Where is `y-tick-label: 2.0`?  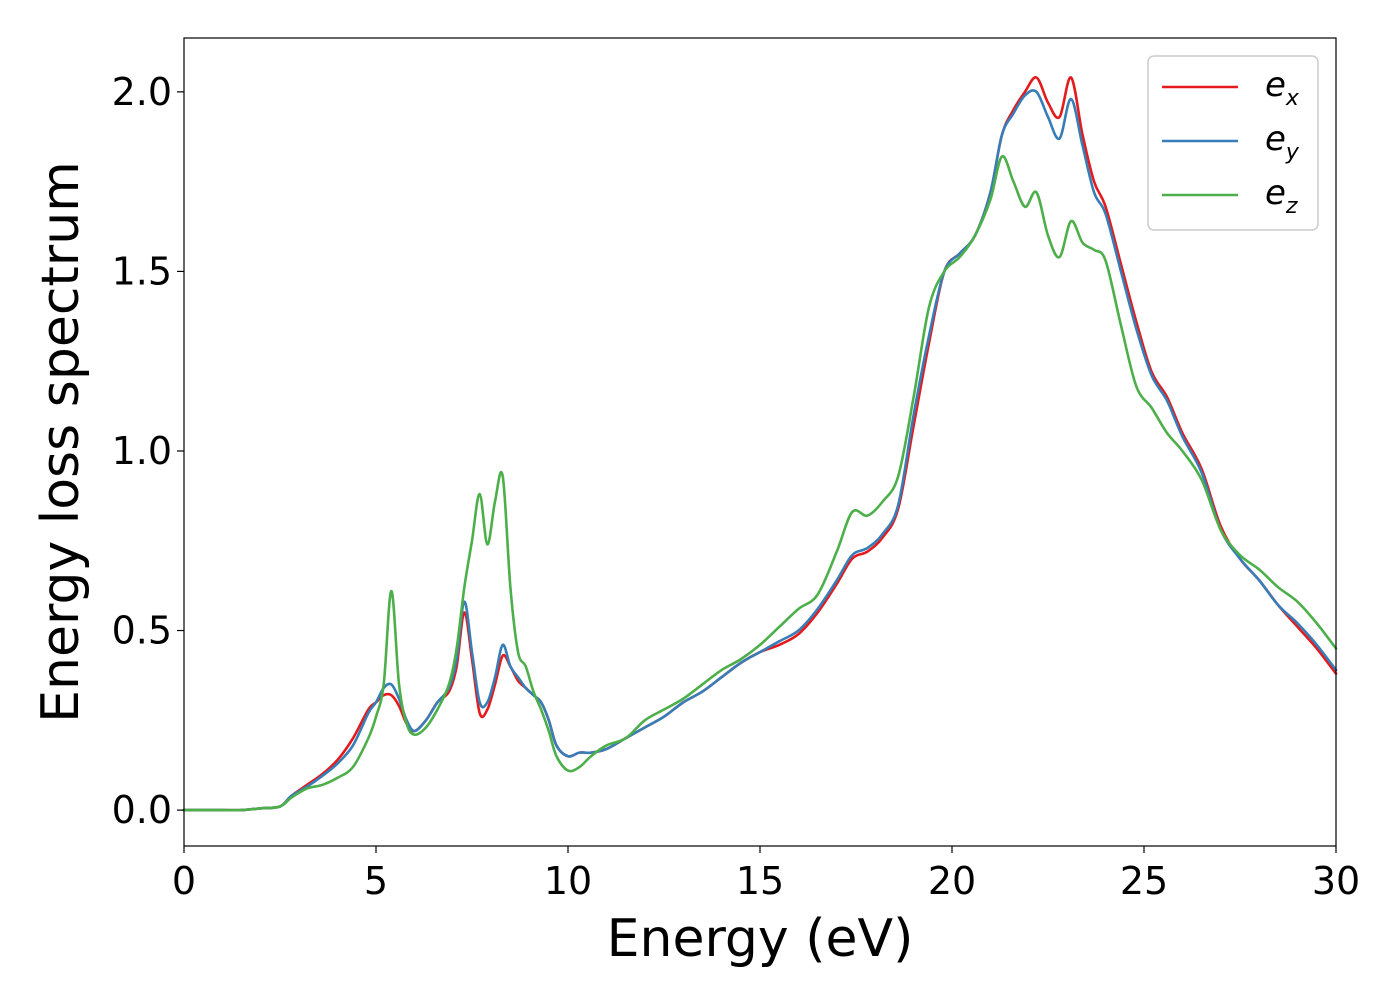
y-tick-label: 2.0 is located at coordinates (142, 92).